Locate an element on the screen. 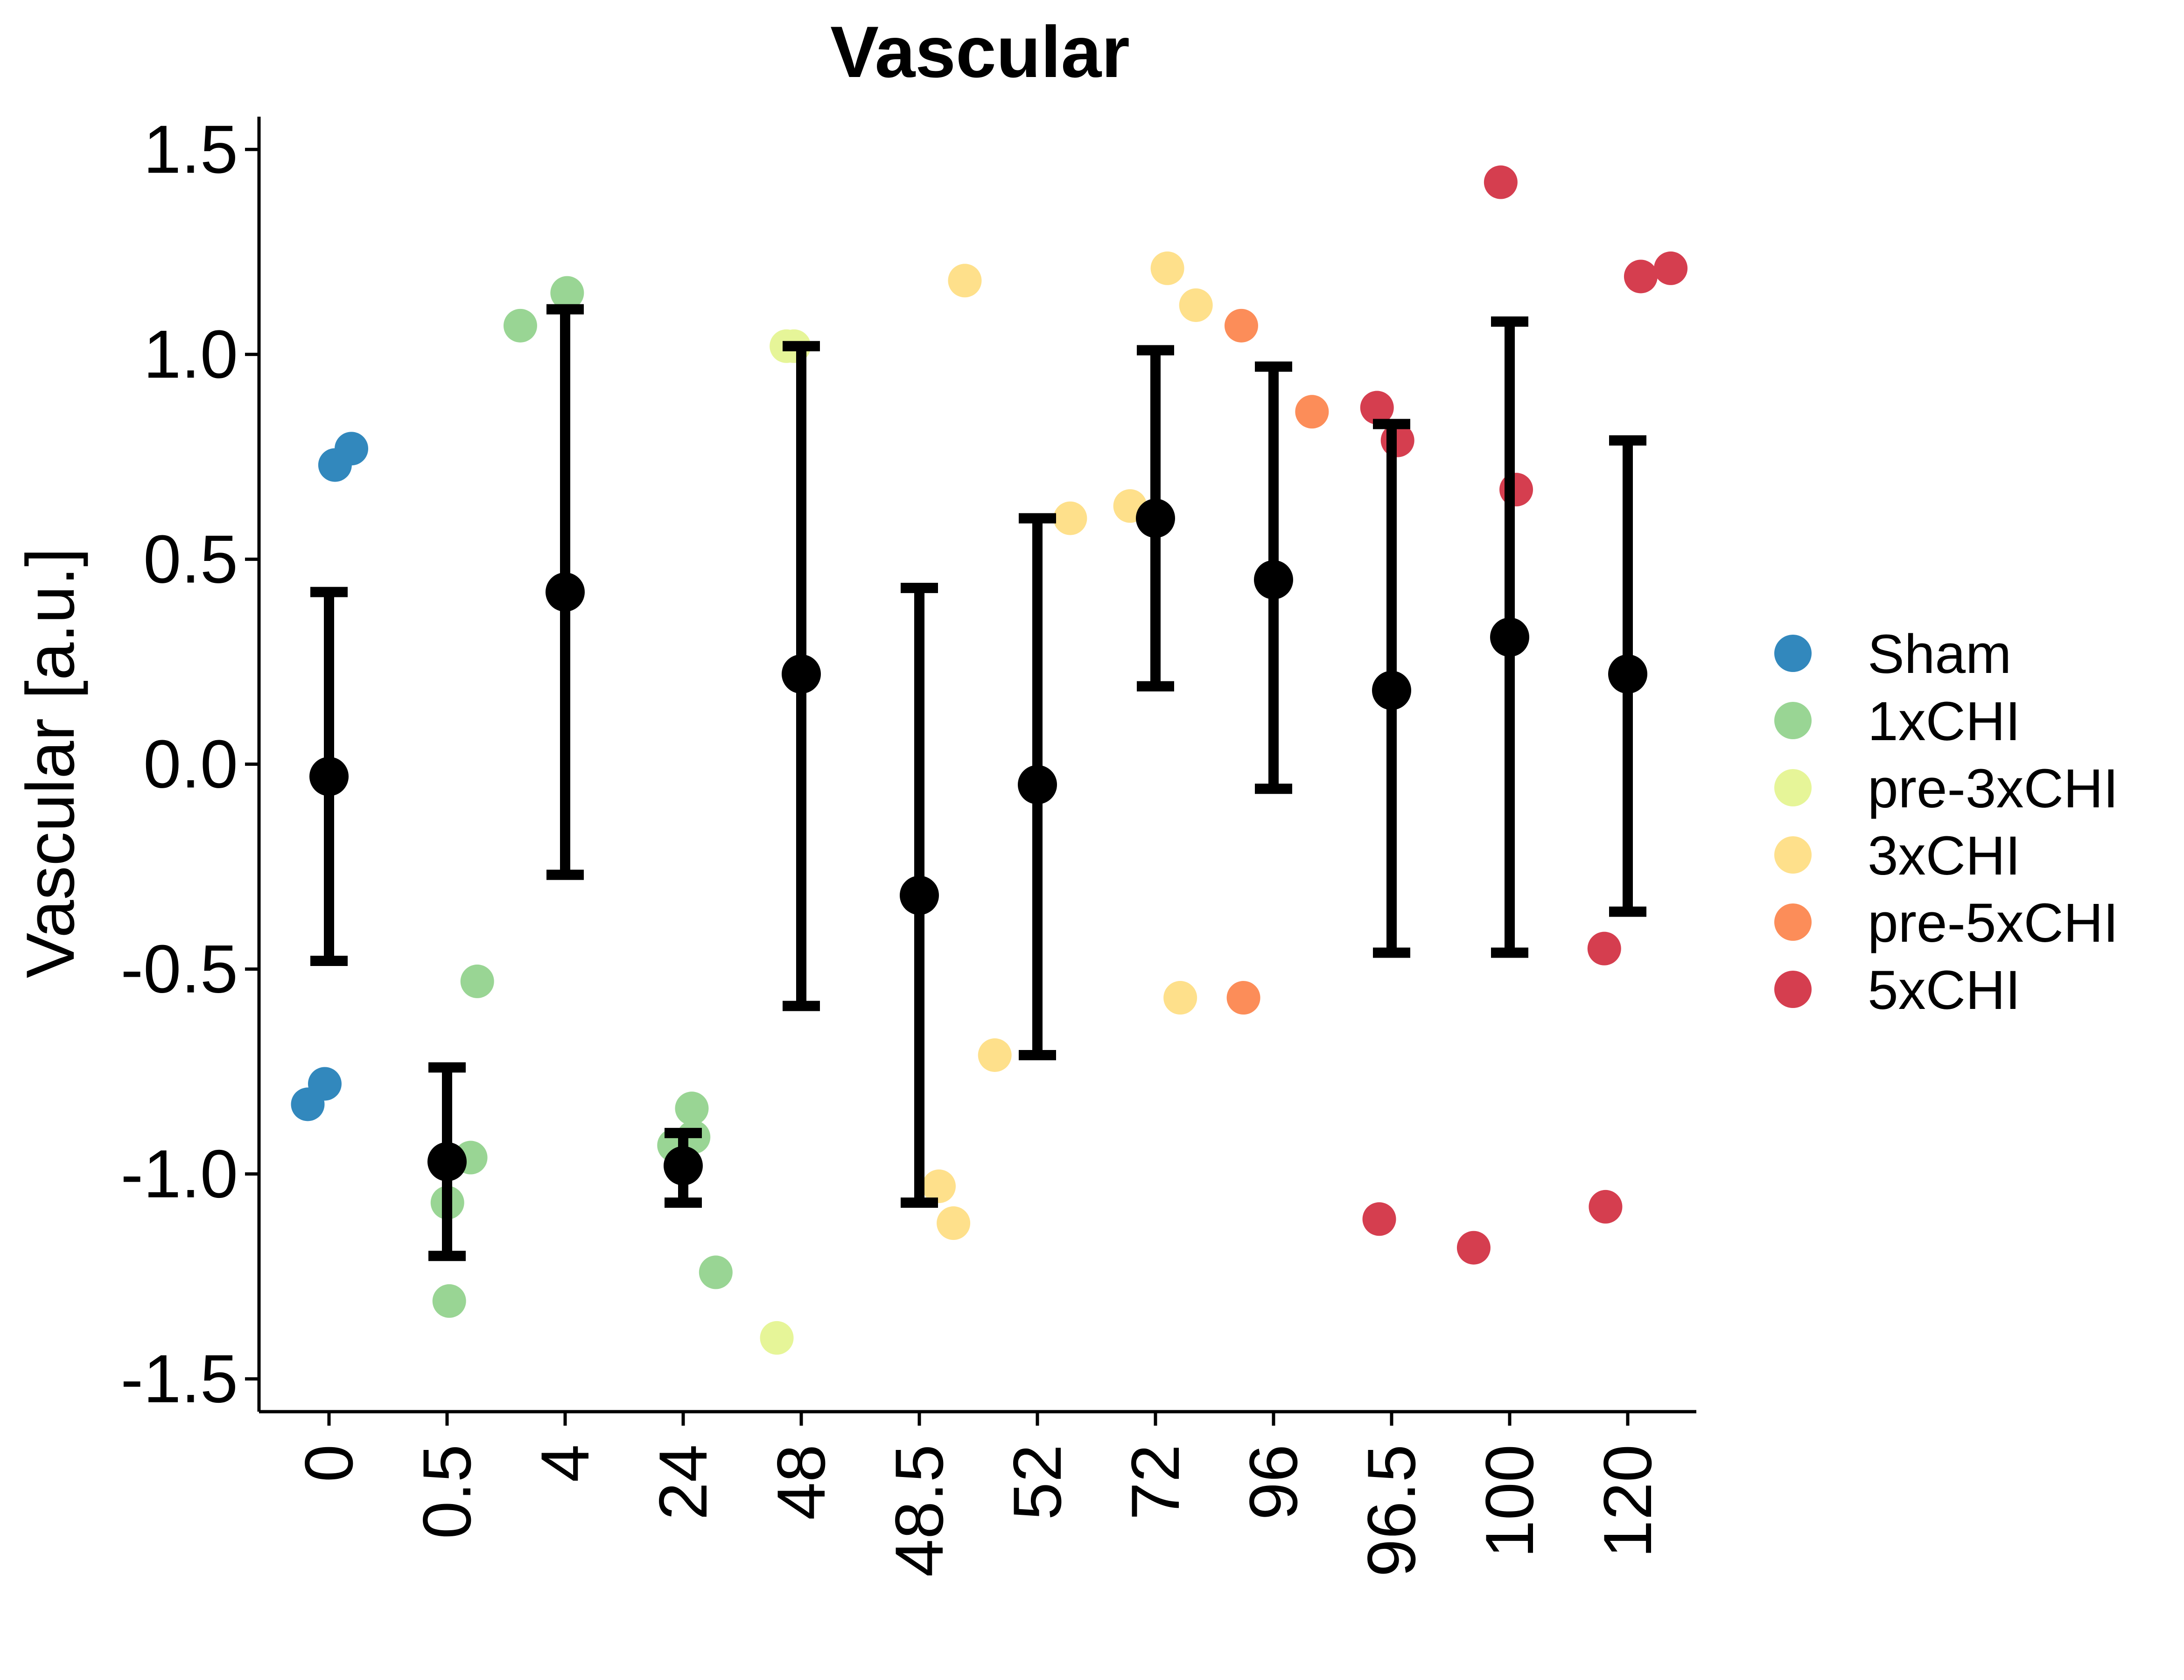 The height and width of the screenshot is (1680, 2184). y-tick-label: 0.0 is located at coordinates (190, 764).